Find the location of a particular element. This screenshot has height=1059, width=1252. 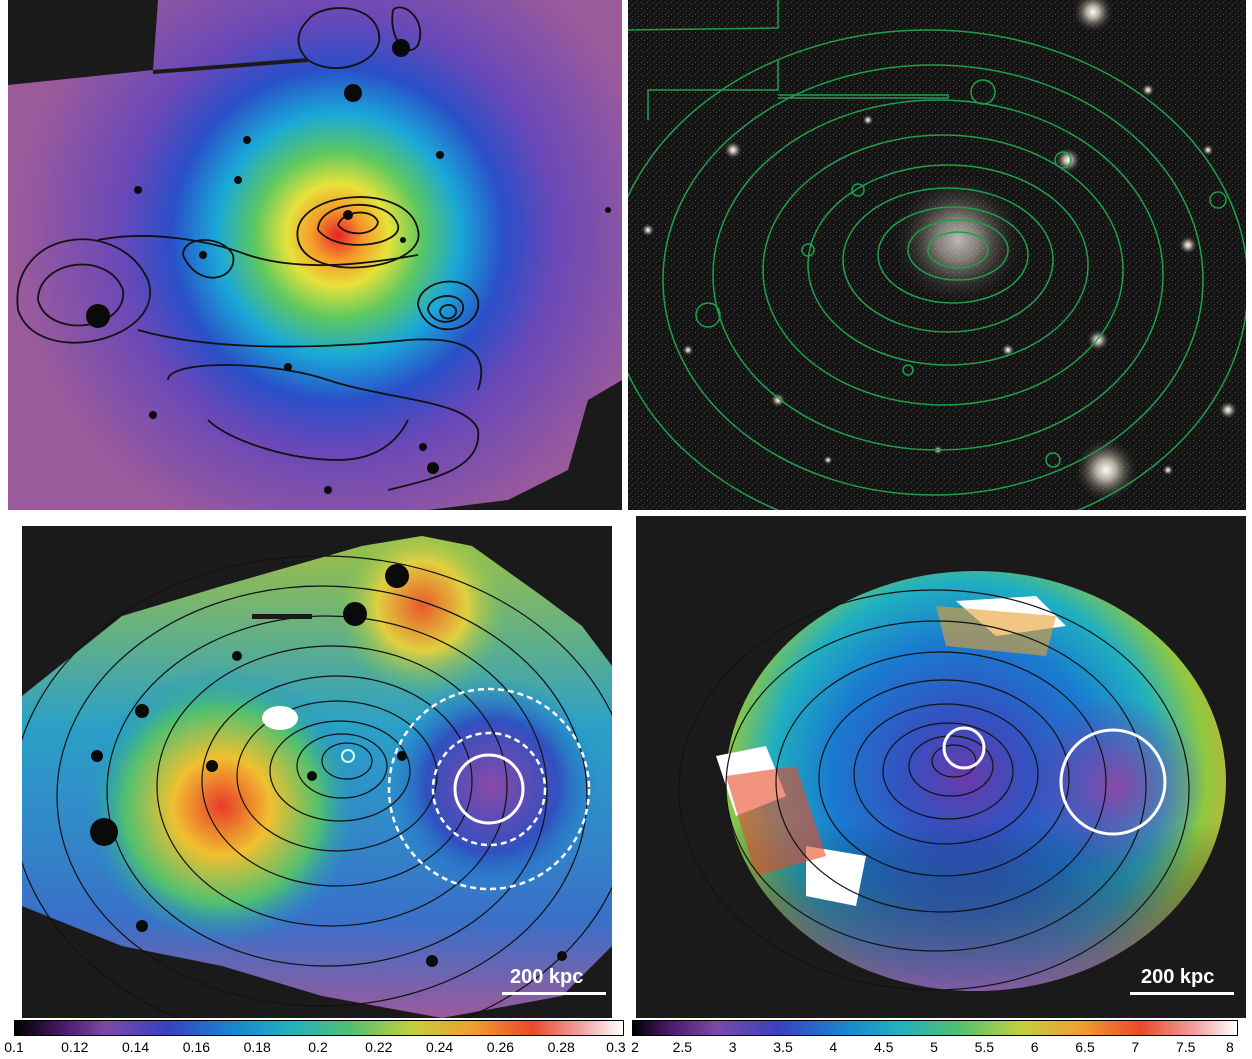

tick: 0.14 is located at coordinates (135, 1047).